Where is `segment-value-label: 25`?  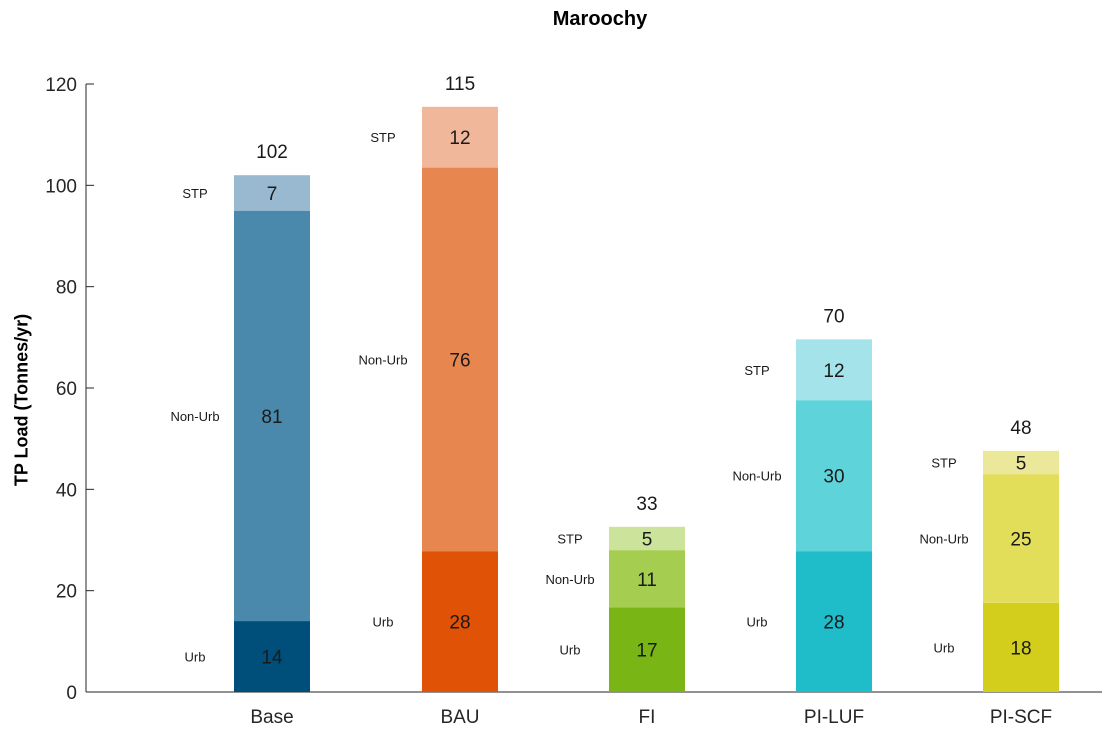 segment-value-label: 25 is located at coordinates (1020, 539).